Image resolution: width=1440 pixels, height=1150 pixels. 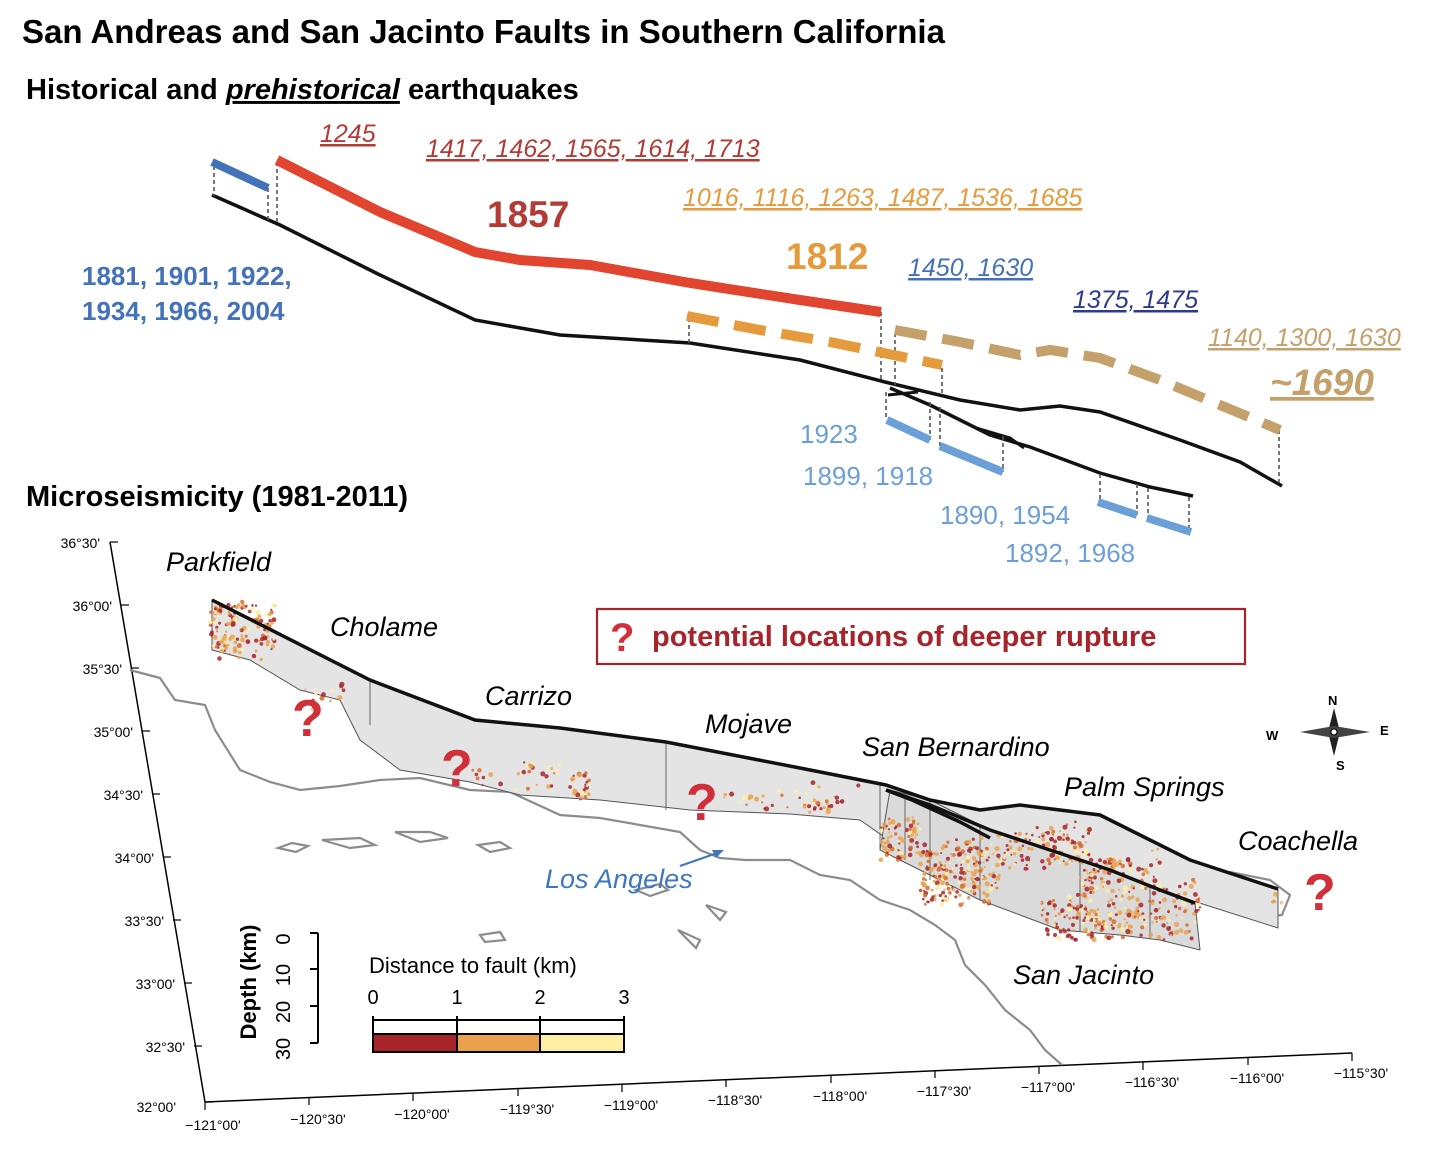 I want to click on compass-w: W, so click(x=1272, y=735).